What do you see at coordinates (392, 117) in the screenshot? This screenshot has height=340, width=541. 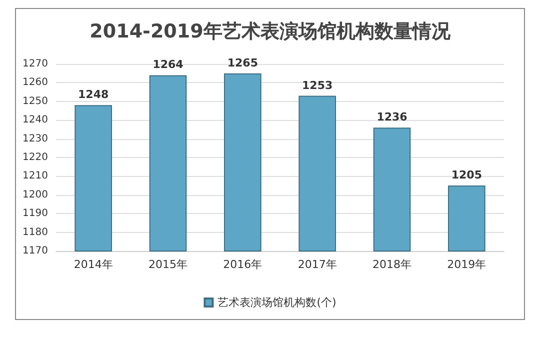 I see `data-label: 1236` at bounding box center [392, 117].